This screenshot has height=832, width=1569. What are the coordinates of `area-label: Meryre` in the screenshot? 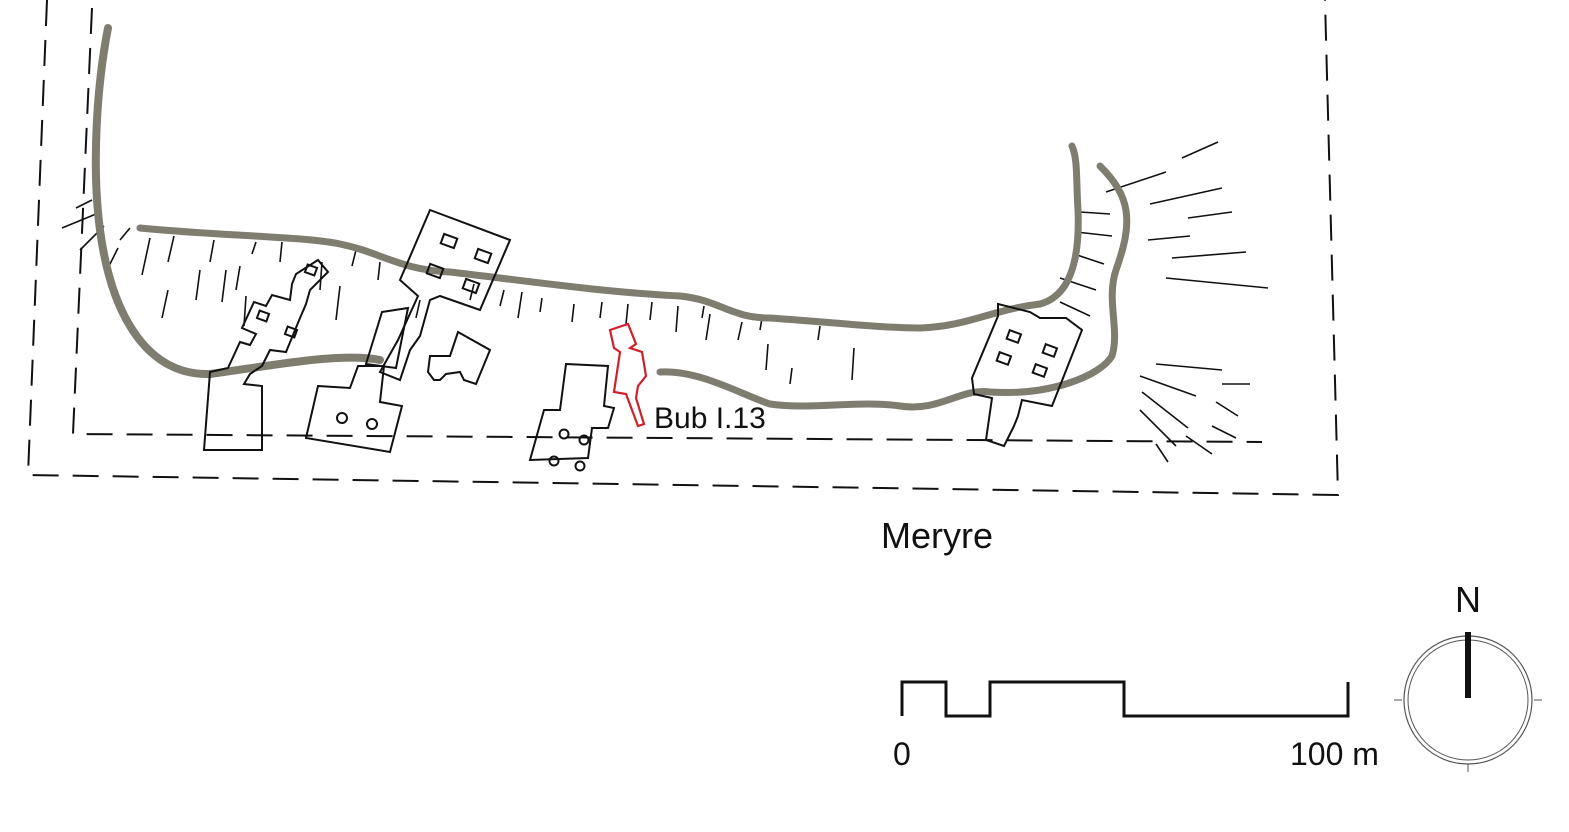 It's located at (937, 535).